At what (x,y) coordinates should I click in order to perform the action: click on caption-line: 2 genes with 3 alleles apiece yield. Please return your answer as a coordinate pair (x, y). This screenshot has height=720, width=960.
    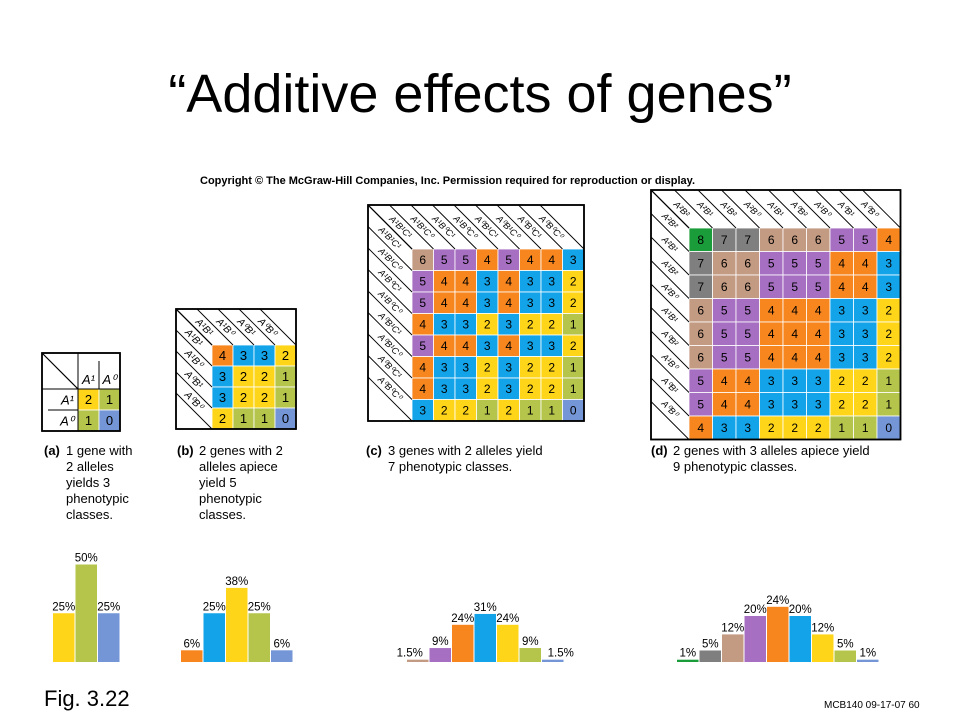
    Looking at the image, I should click on (771, 450).